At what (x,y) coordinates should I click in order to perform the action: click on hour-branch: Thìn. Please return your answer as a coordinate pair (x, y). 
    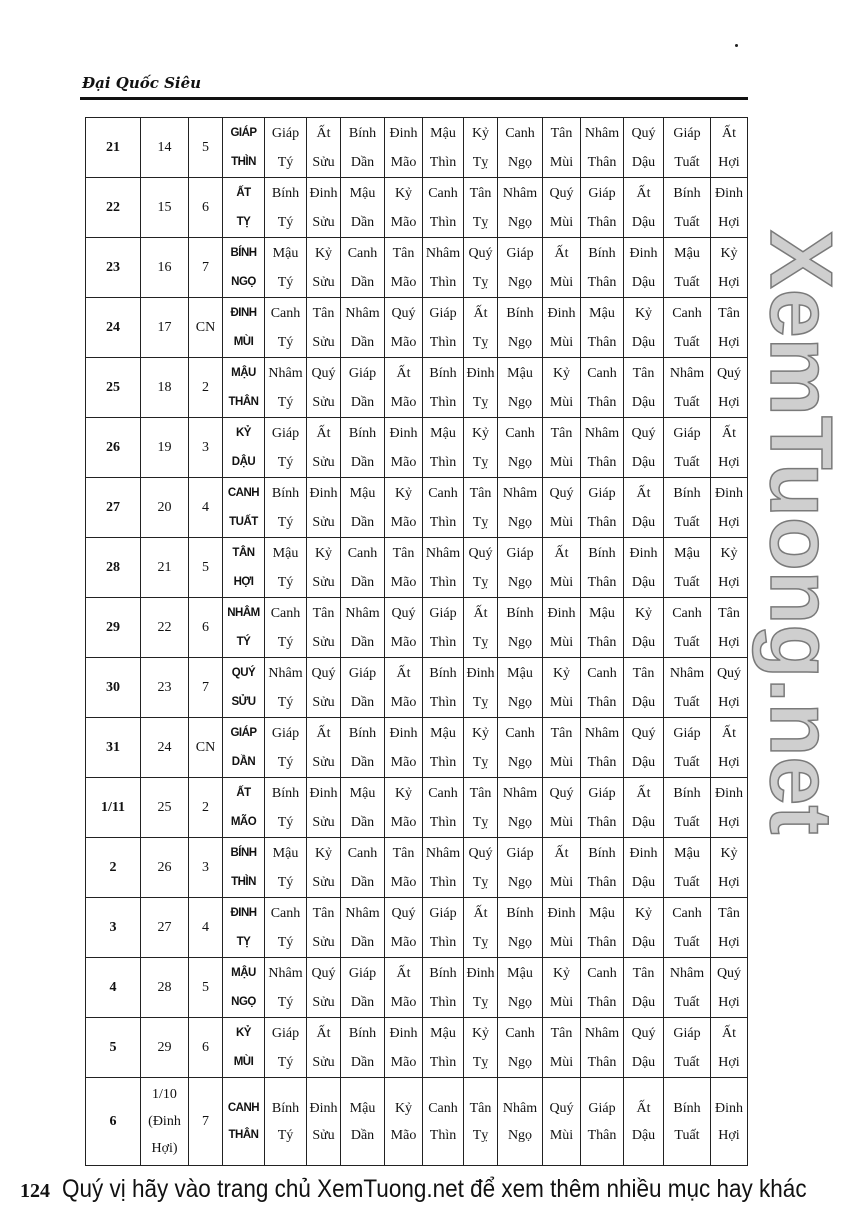
    Looking at the image, I should click on (443, 762).